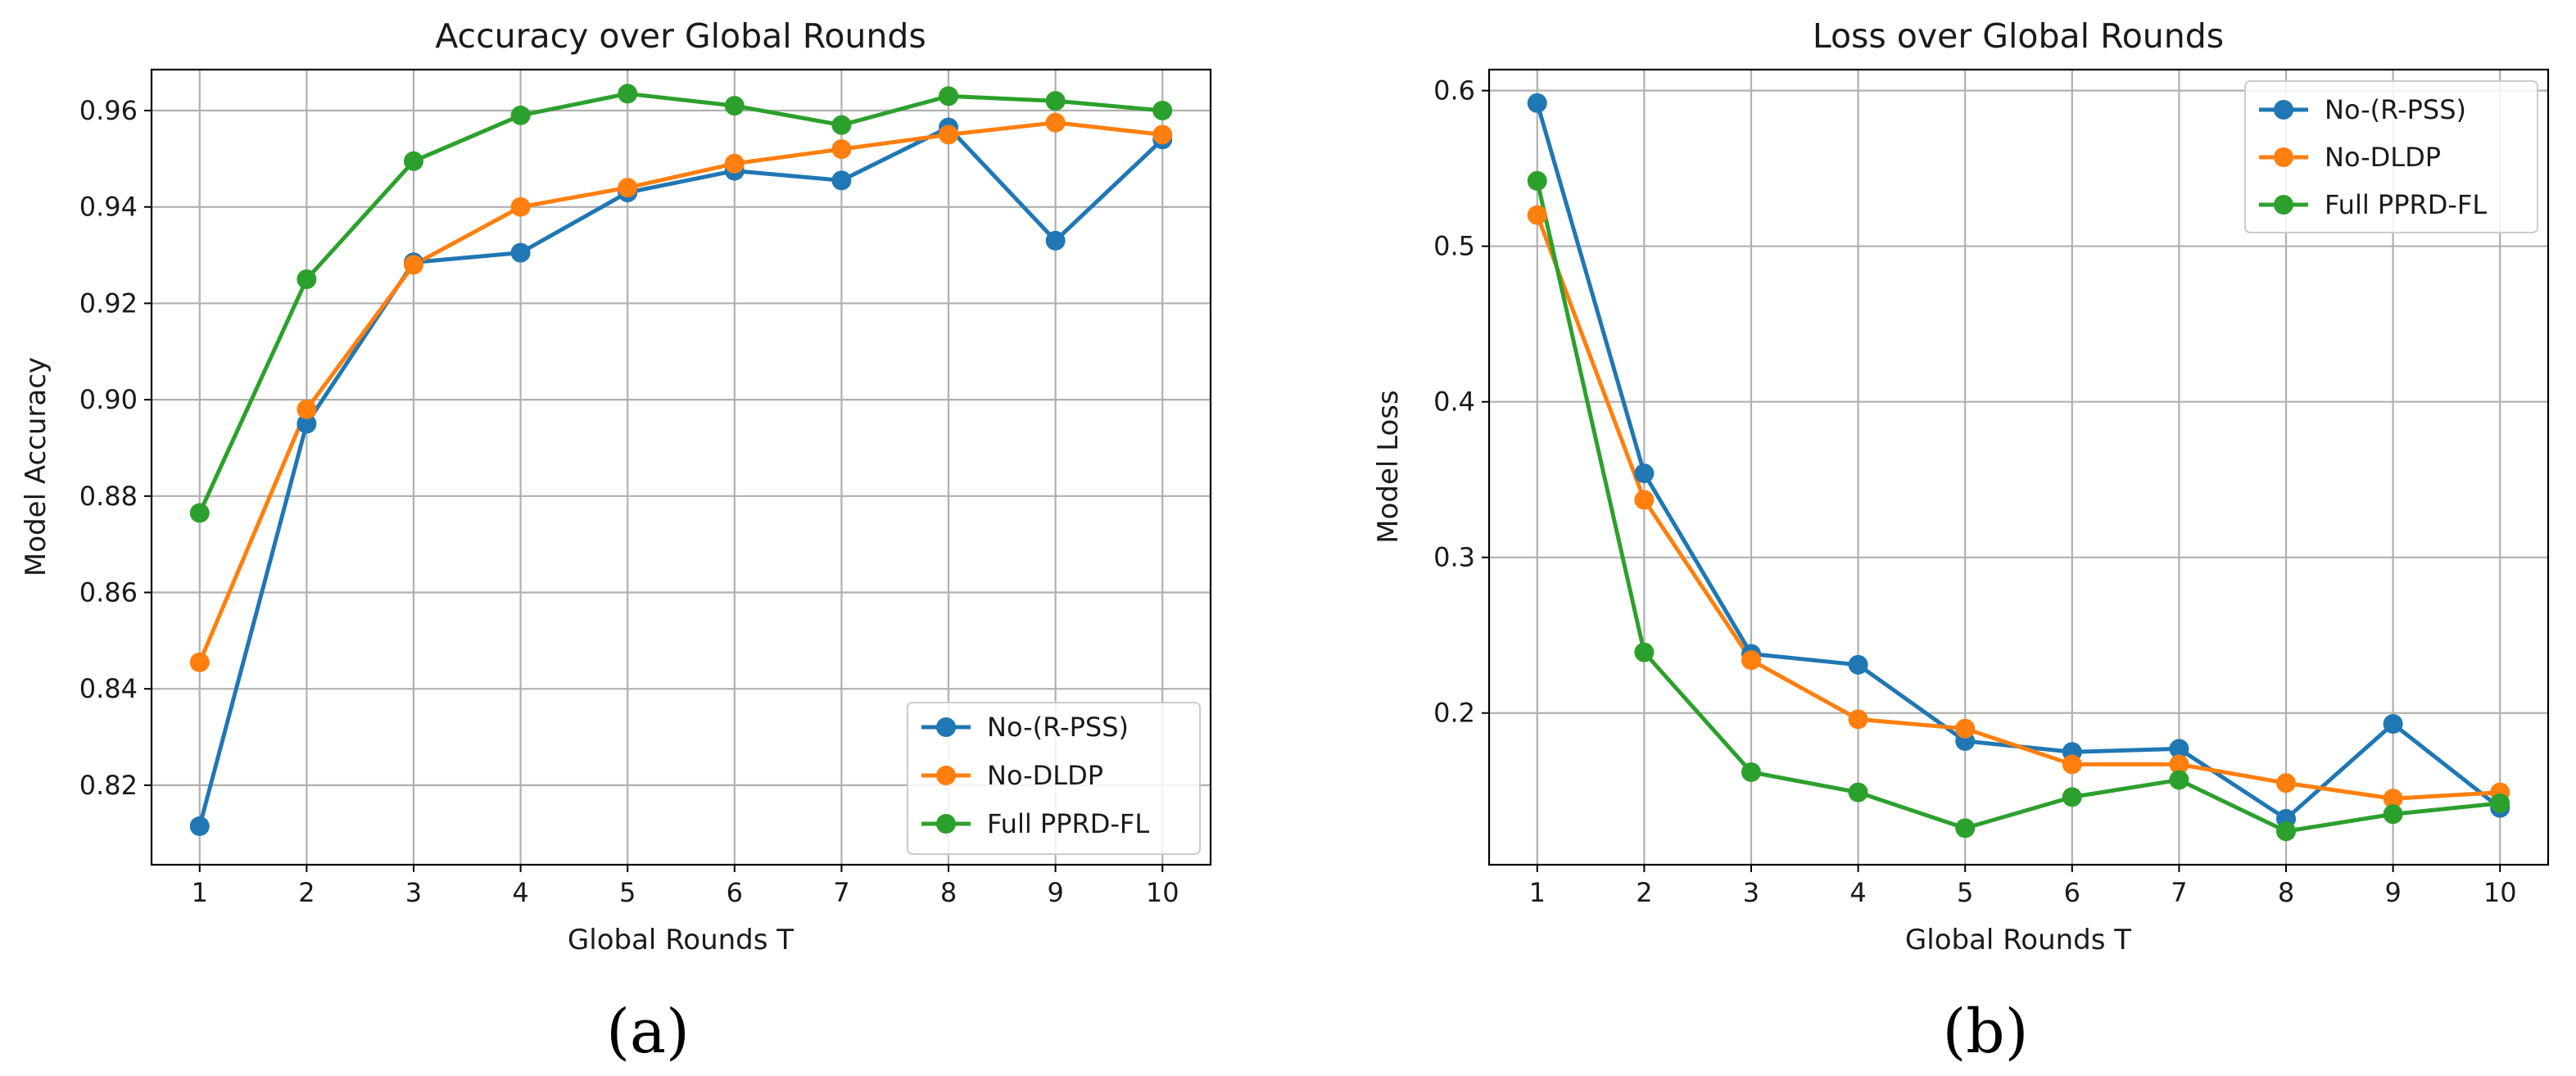 The width and height of the screenshot is (2576, 1076). I want to click on x-tick-label: 4, so click(1857, 892).